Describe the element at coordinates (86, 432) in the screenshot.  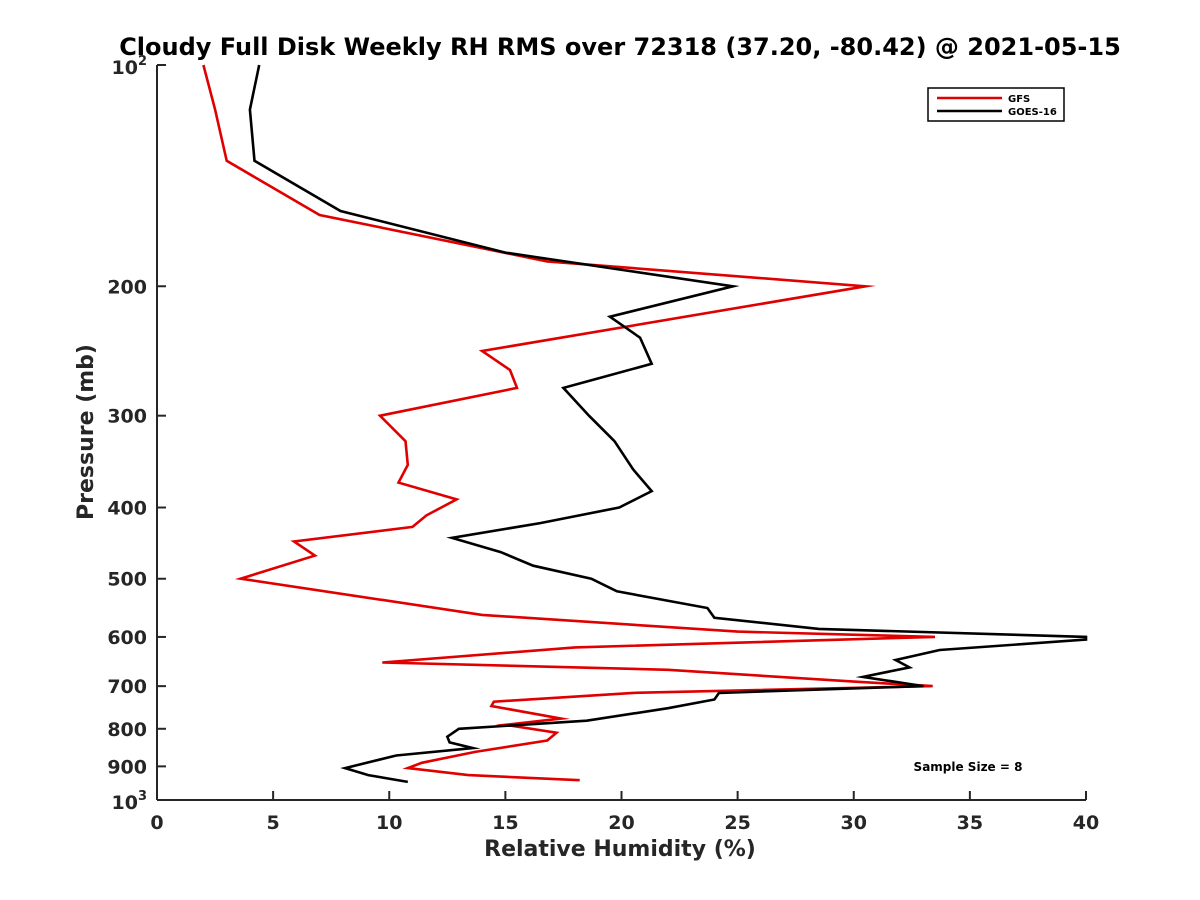
I see `y-axis-label: Pressure (mb)` at that location.